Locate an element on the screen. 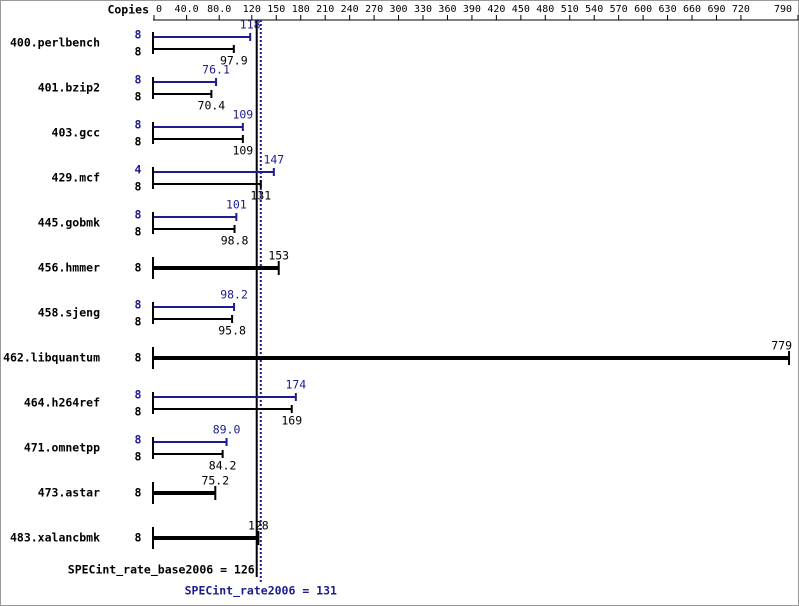  value-label: 89.0 is located at coordinates (227, 430).